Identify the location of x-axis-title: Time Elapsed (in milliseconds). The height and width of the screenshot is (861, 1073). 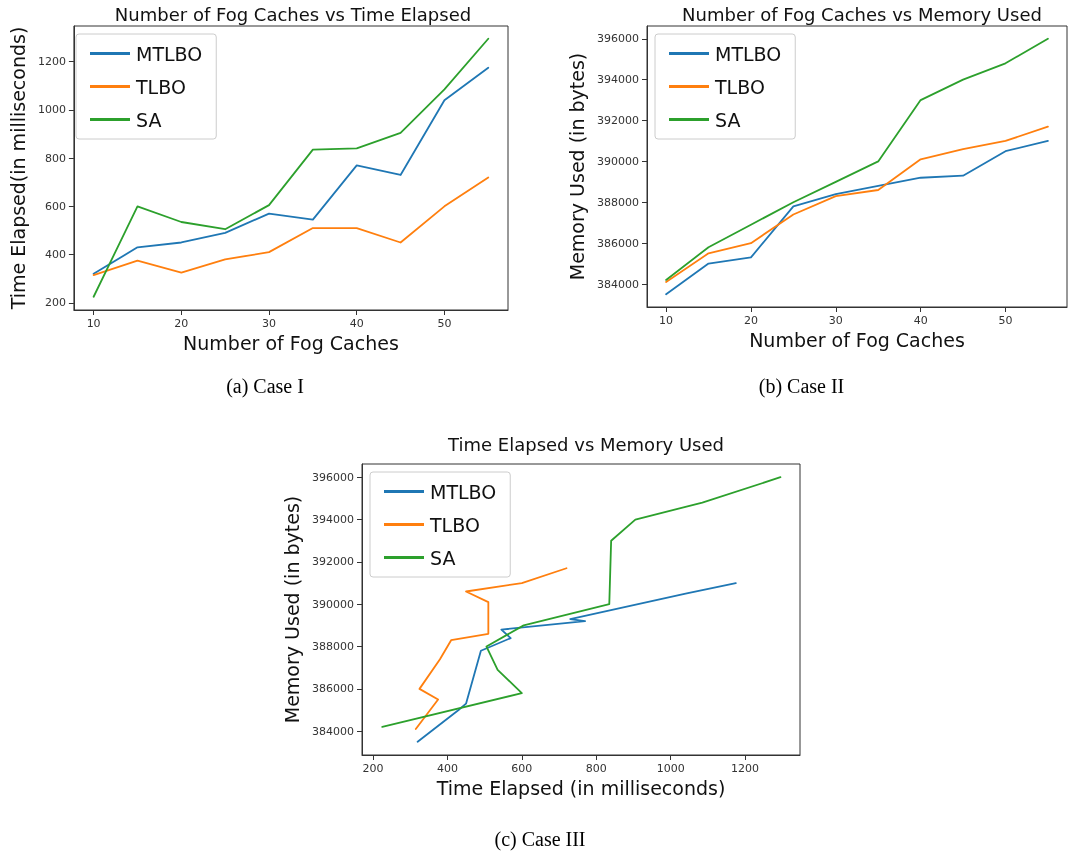
(580, 788).